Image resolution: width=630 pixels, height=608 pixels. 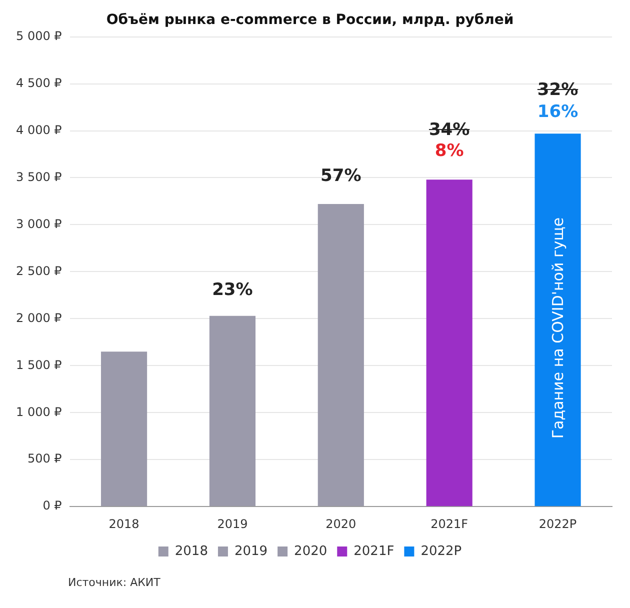 What do you see at coordinates (311, 551) in the screenshot?
I see `legend-label: 2020` at bounding box center [311, 551].